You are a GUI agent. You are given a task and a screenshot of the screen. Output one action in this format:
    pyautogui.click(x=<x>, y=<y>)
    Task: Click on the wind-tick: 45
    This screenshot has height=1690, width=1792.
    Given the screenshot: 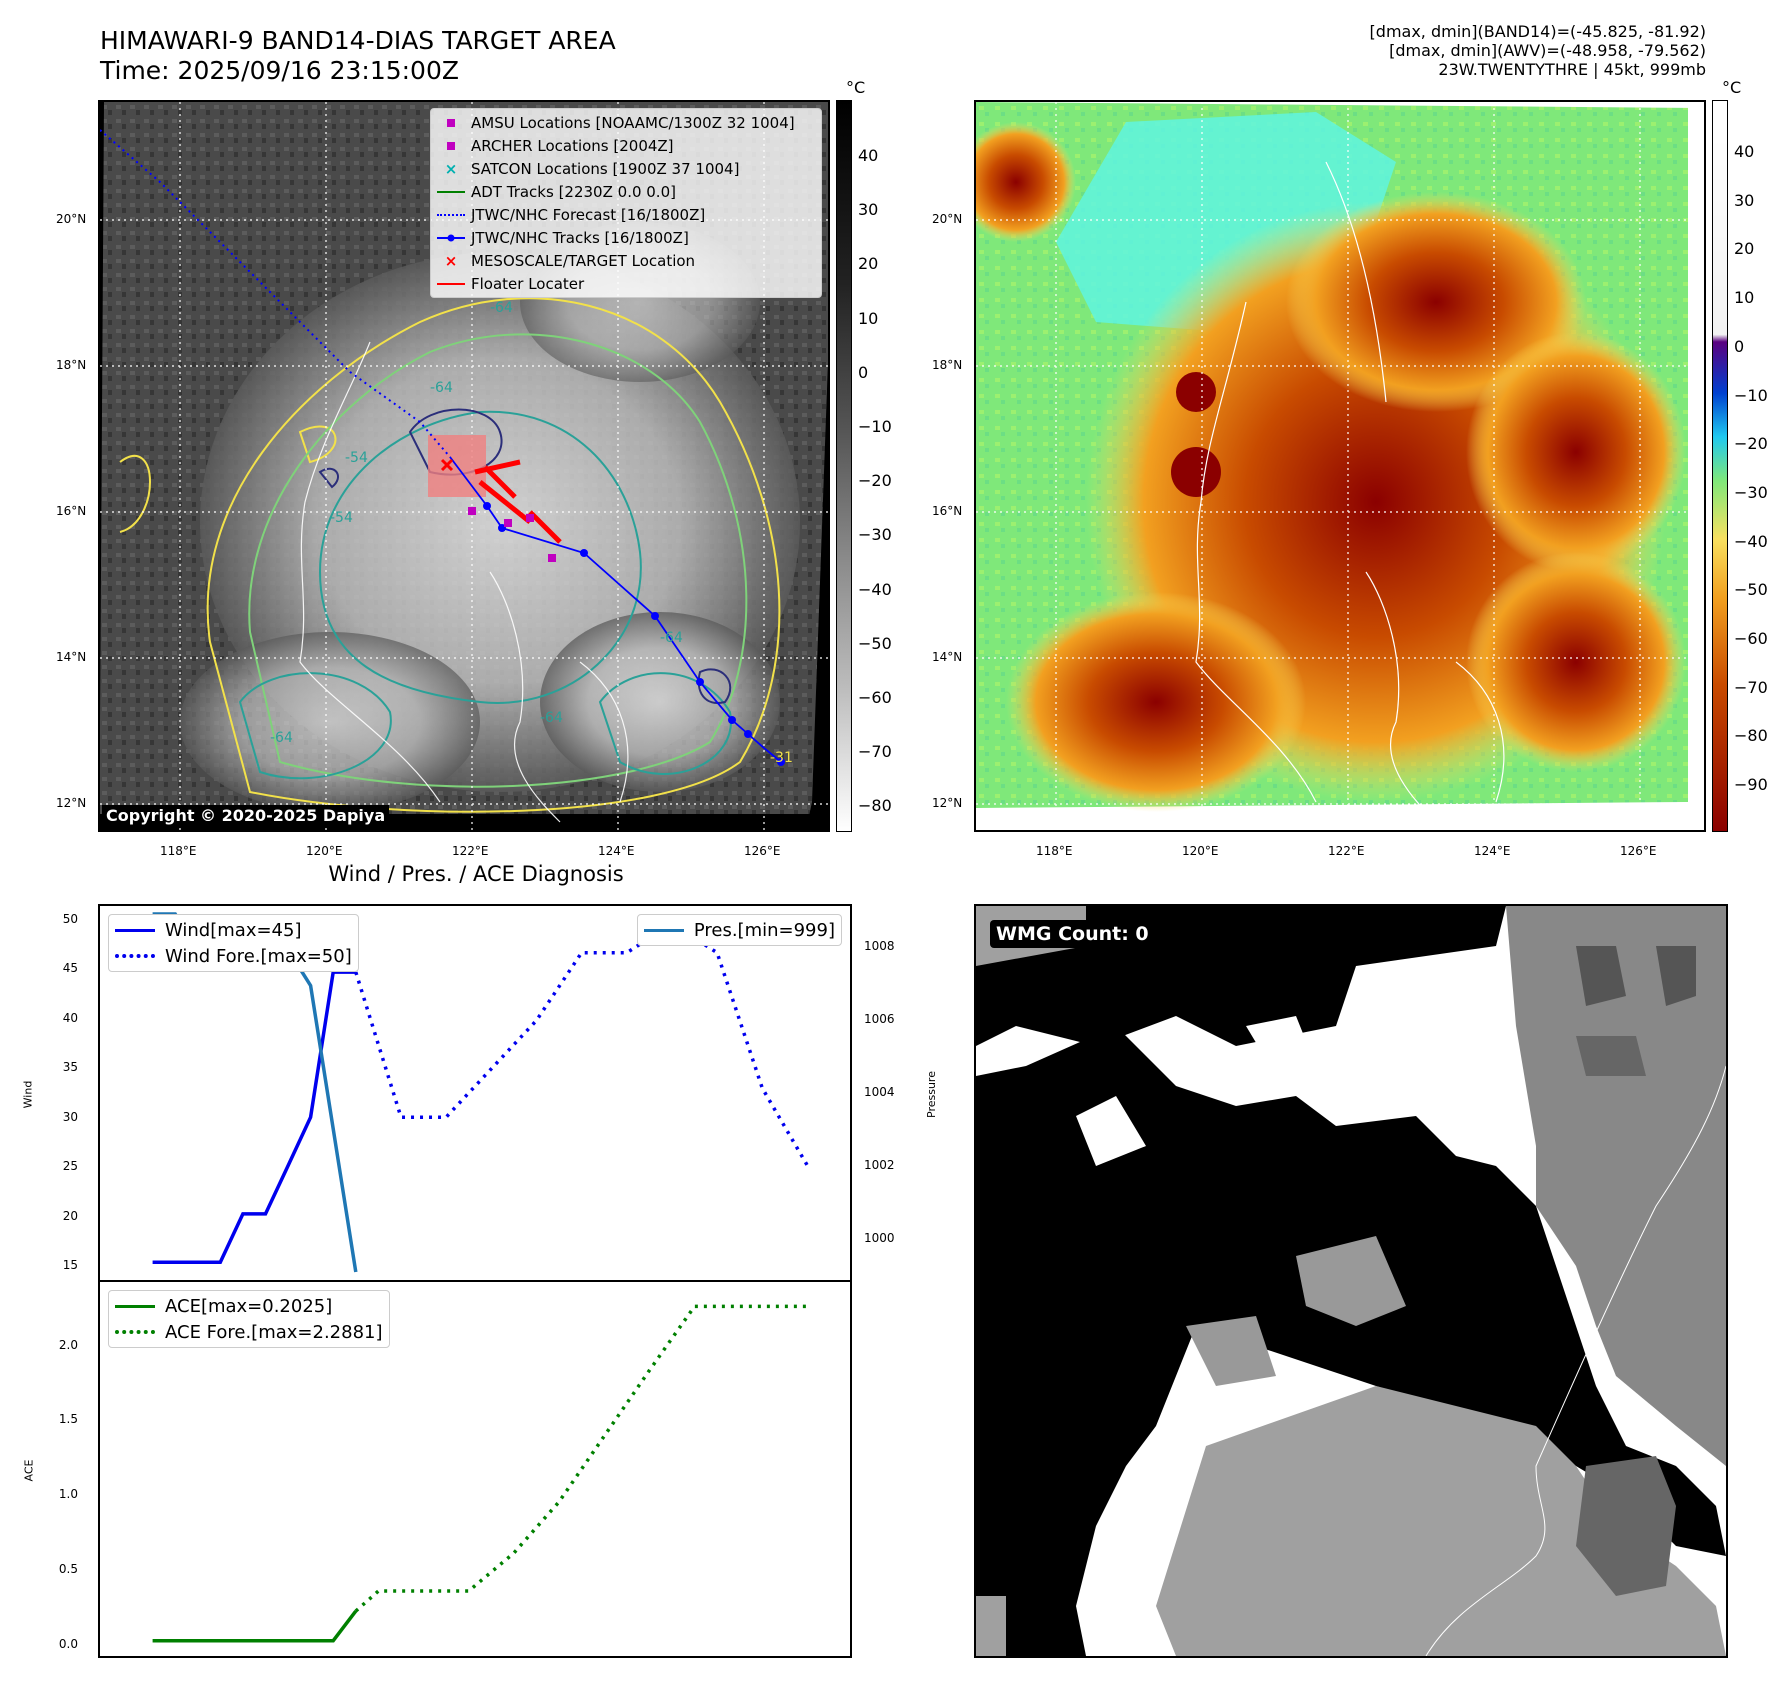 What is the action you would take?
    pyautogui.click(x=70, y=968)
    